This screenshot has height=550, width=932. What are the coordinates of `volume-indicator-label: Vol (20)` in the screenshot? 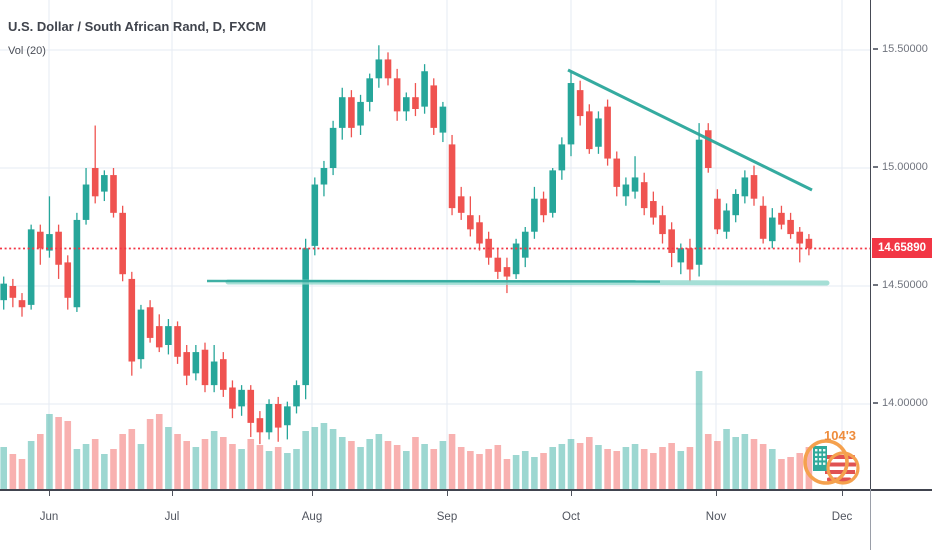 It's located at (27, 51).